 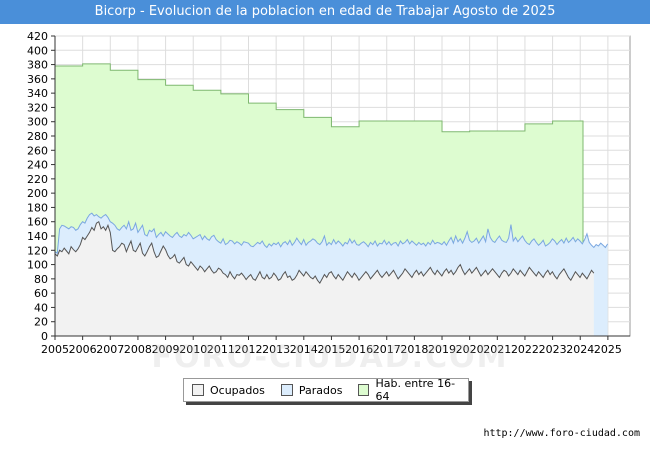 I want to click on x-tick-label: 2007, so click(x=110, y=349).